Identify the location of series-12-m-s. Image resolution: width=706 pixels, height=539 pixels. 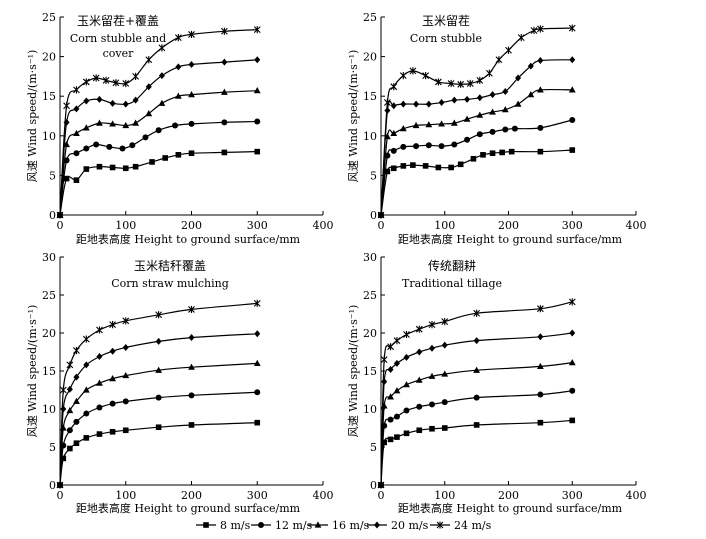
(477, 437).